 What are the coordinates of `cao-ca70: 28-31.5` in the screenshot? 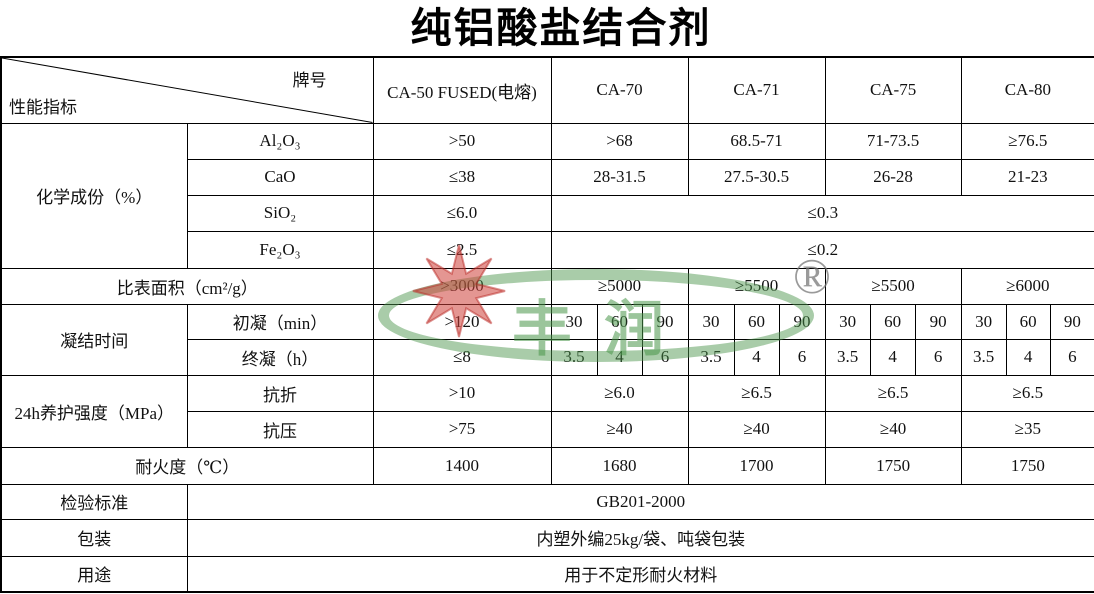 It's located at (619, 177).